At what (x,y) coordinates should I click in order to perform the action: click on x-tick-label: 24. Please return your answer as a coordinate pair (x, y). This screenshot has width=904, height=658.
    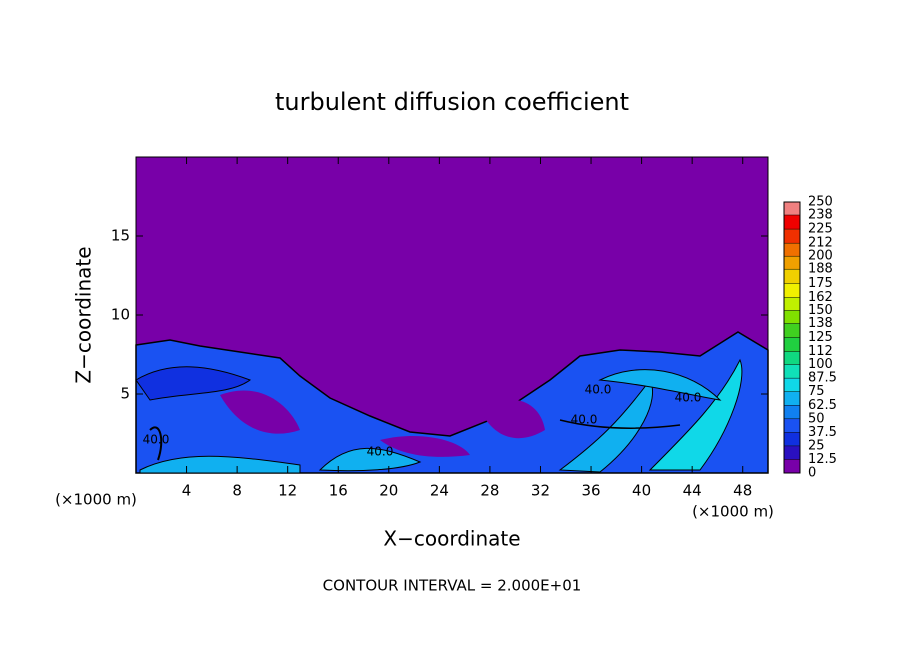
    Looking at the image, I should click on (439, 491).